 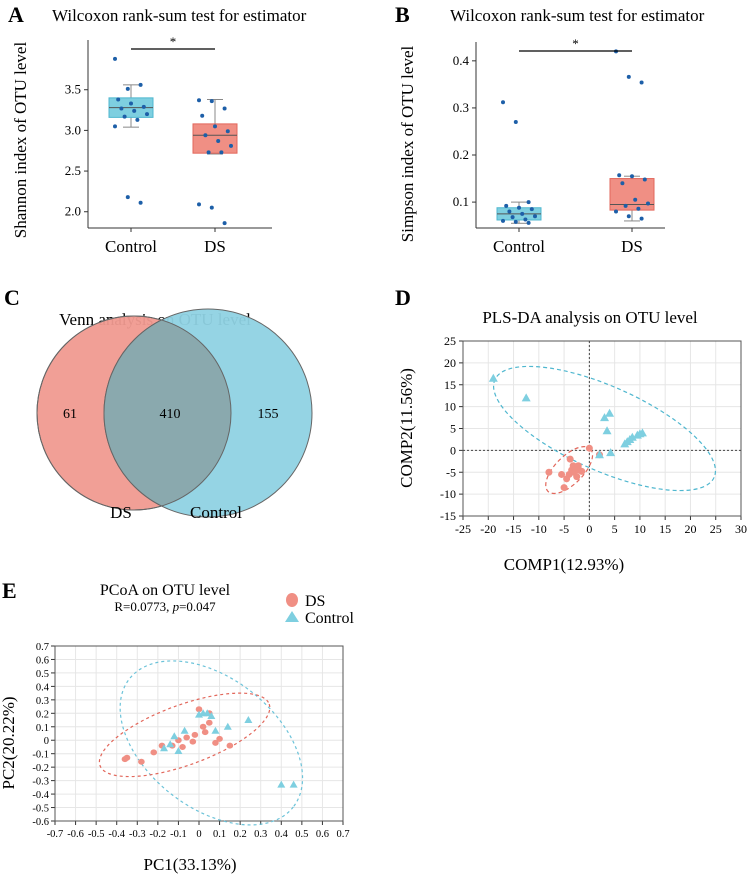 What do you see at coordinates (216, 512) in the screenshot?
I see `venn-control-label: Control` at bounding box center [216, 512].